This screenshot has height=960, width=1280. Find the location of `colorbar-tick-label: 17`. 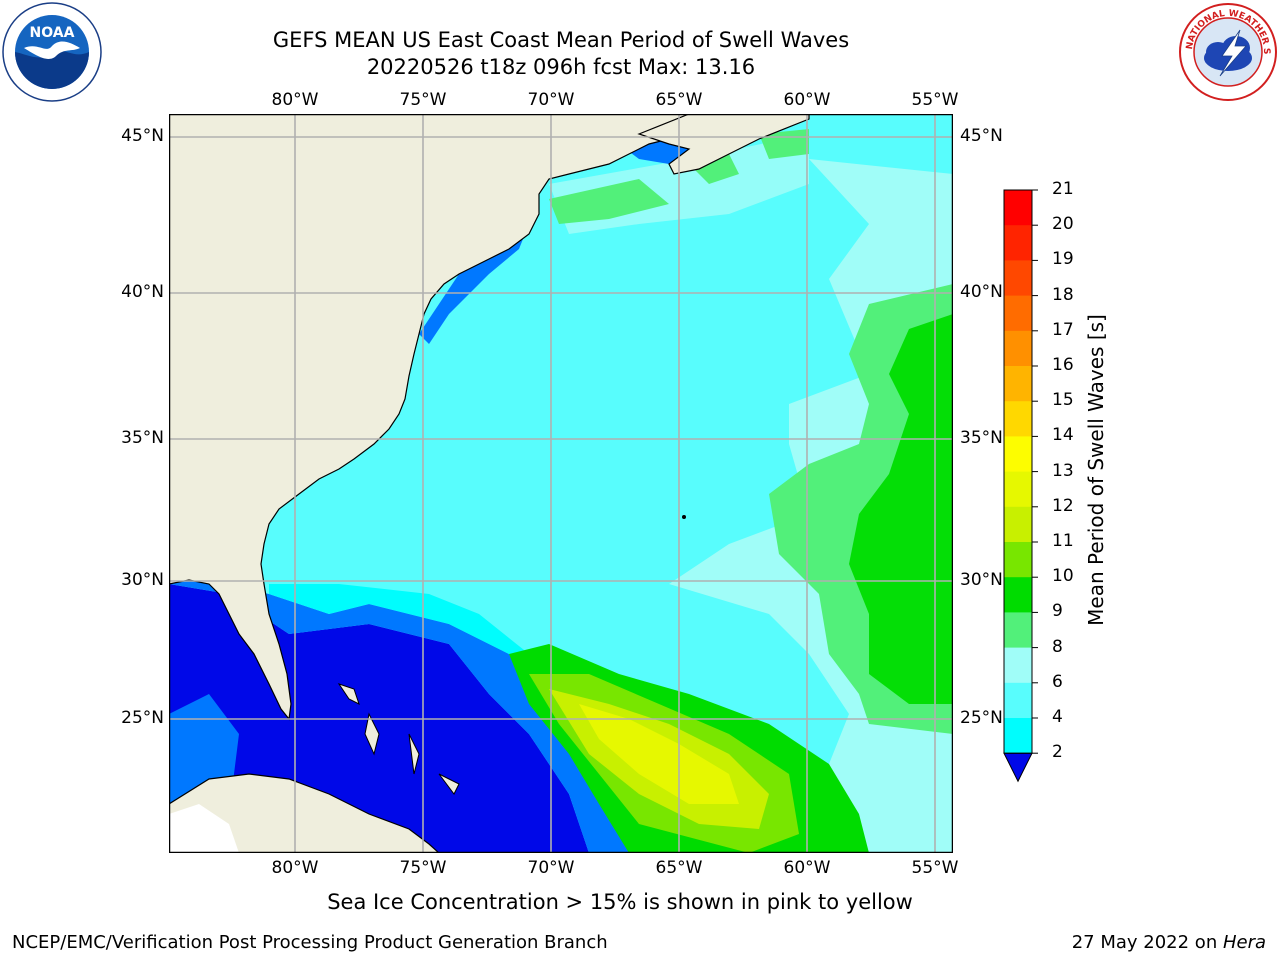

colorbar-tick-label: 17 is located at coordinates (1063, 329).